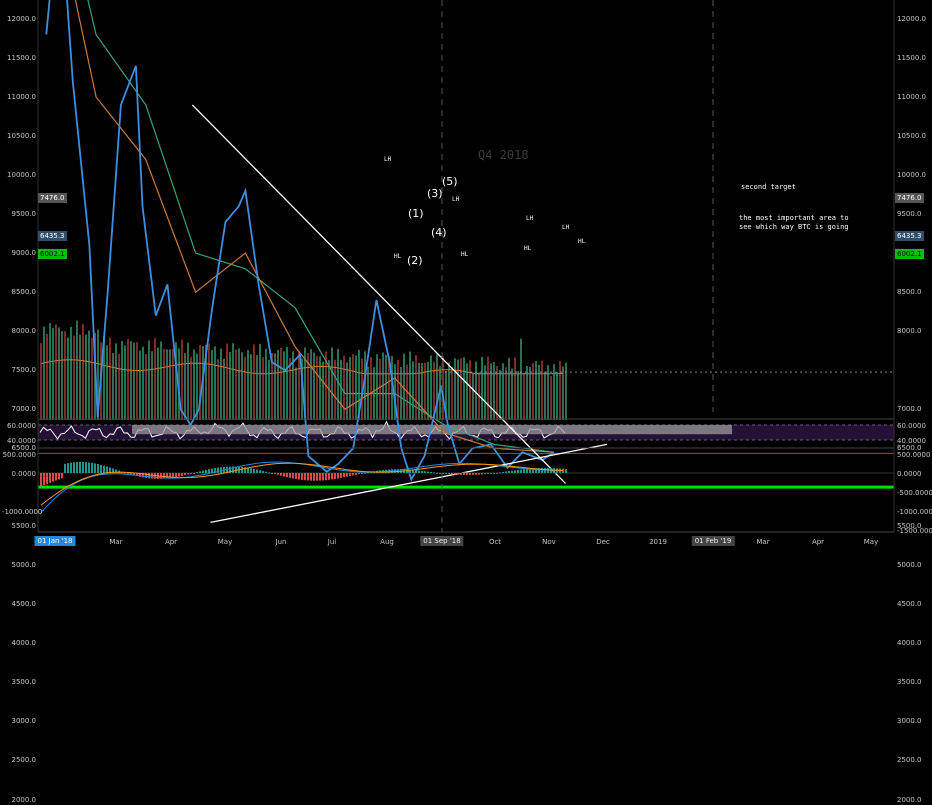  Describe the element at coordinates (818, 542) in the screenshot. I see `time-tick-apr-2019: Apr` at that location.